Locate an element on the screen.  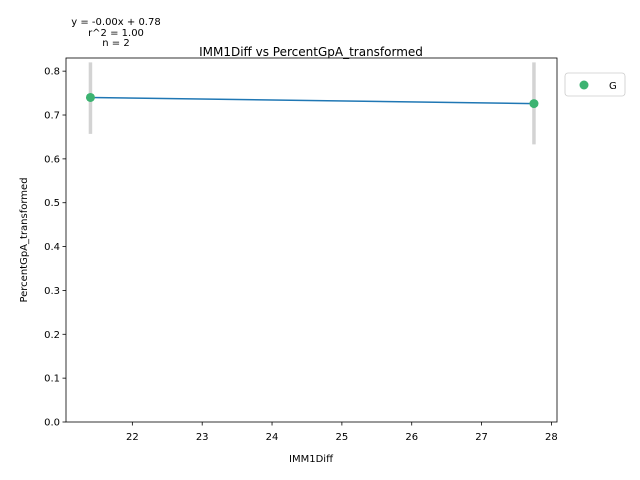
x-tick-label-2: 24 is located at coordinates (272, 437).